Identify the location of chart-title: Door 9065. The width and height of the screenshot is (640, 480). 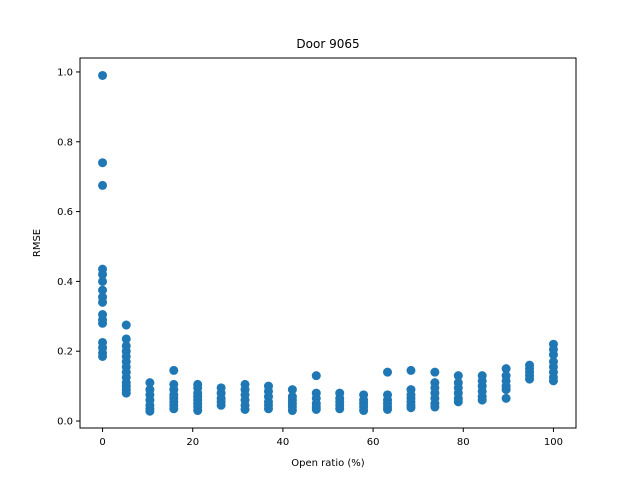
(327, 44).